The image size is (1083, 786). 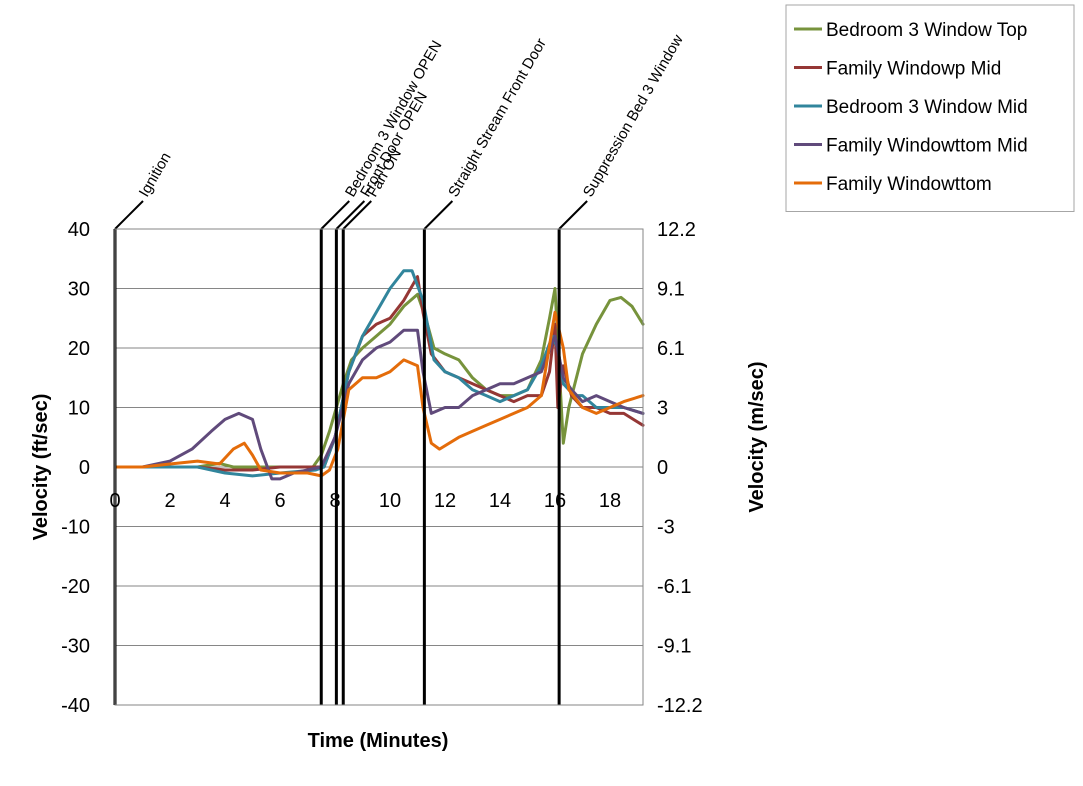 What do you see at coordinates (671, 290) in the screenshot?
I see `y2-tick-label: 9.1` at bounding box center [671, 290].